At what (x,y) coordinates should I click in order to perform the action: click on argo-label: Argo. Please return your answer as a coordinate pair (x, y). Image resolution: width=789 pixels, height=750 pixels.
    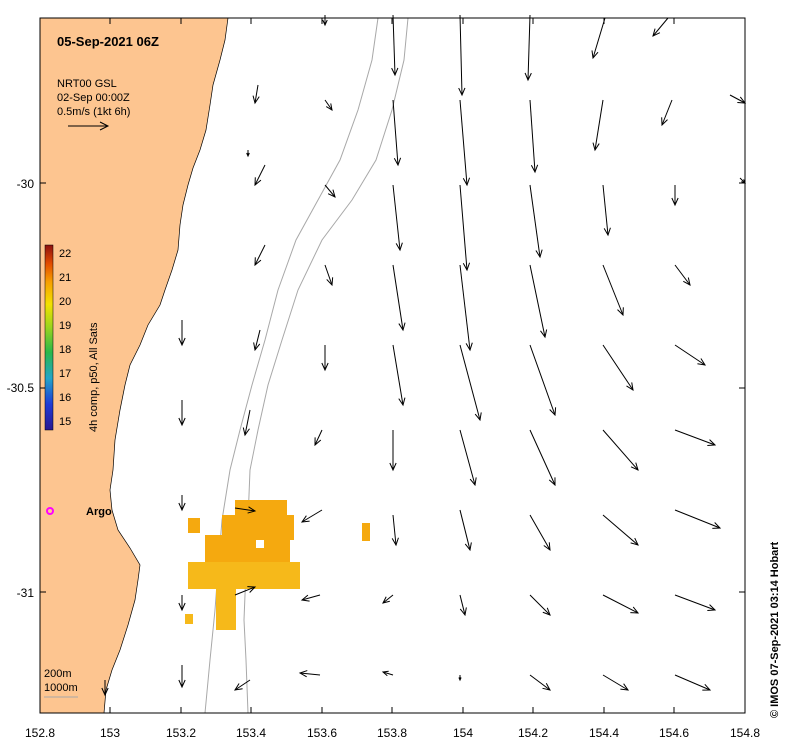
    Looking at the image, I should click on (99, 512).